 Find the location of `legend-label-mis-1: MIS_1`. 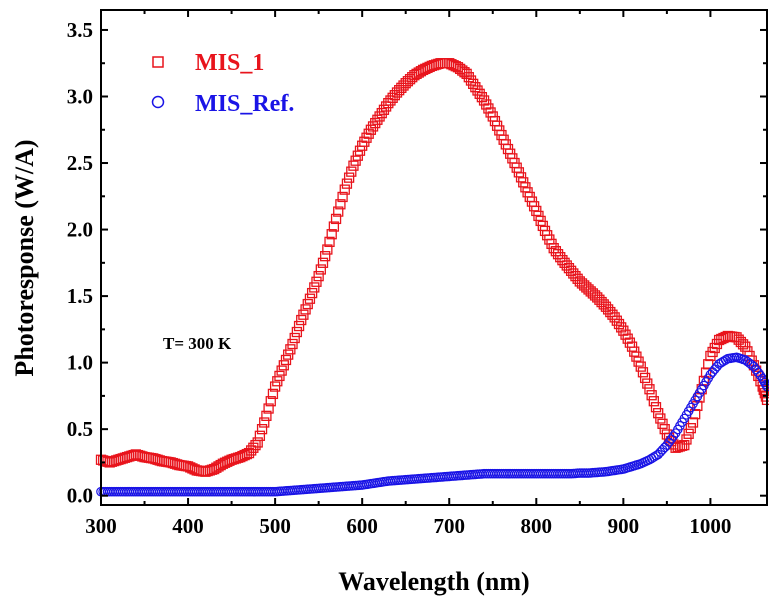

legend-label-mis-1: MIS_1 is located at coordinates (229, 63).